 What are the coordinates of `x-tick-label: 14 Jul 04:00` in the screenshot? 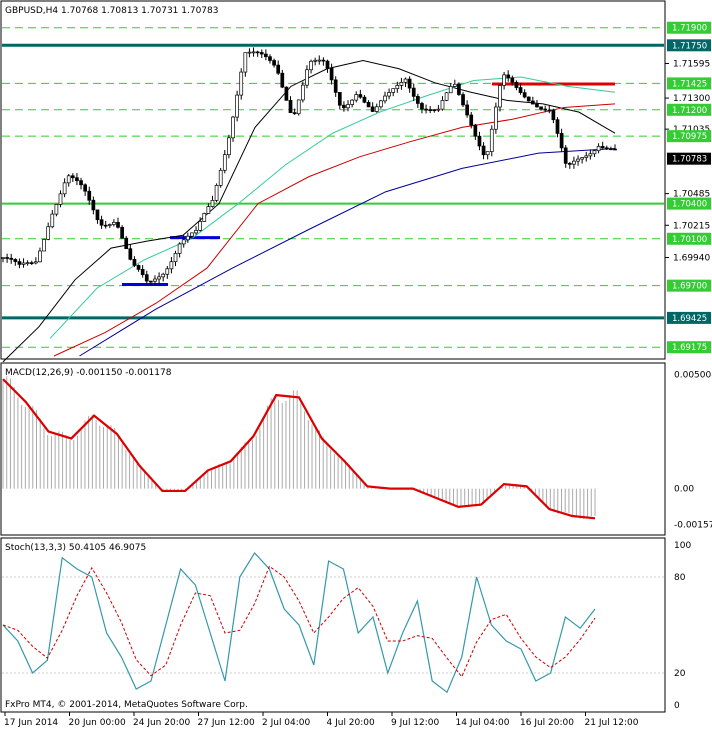 It's located at (483, 723).